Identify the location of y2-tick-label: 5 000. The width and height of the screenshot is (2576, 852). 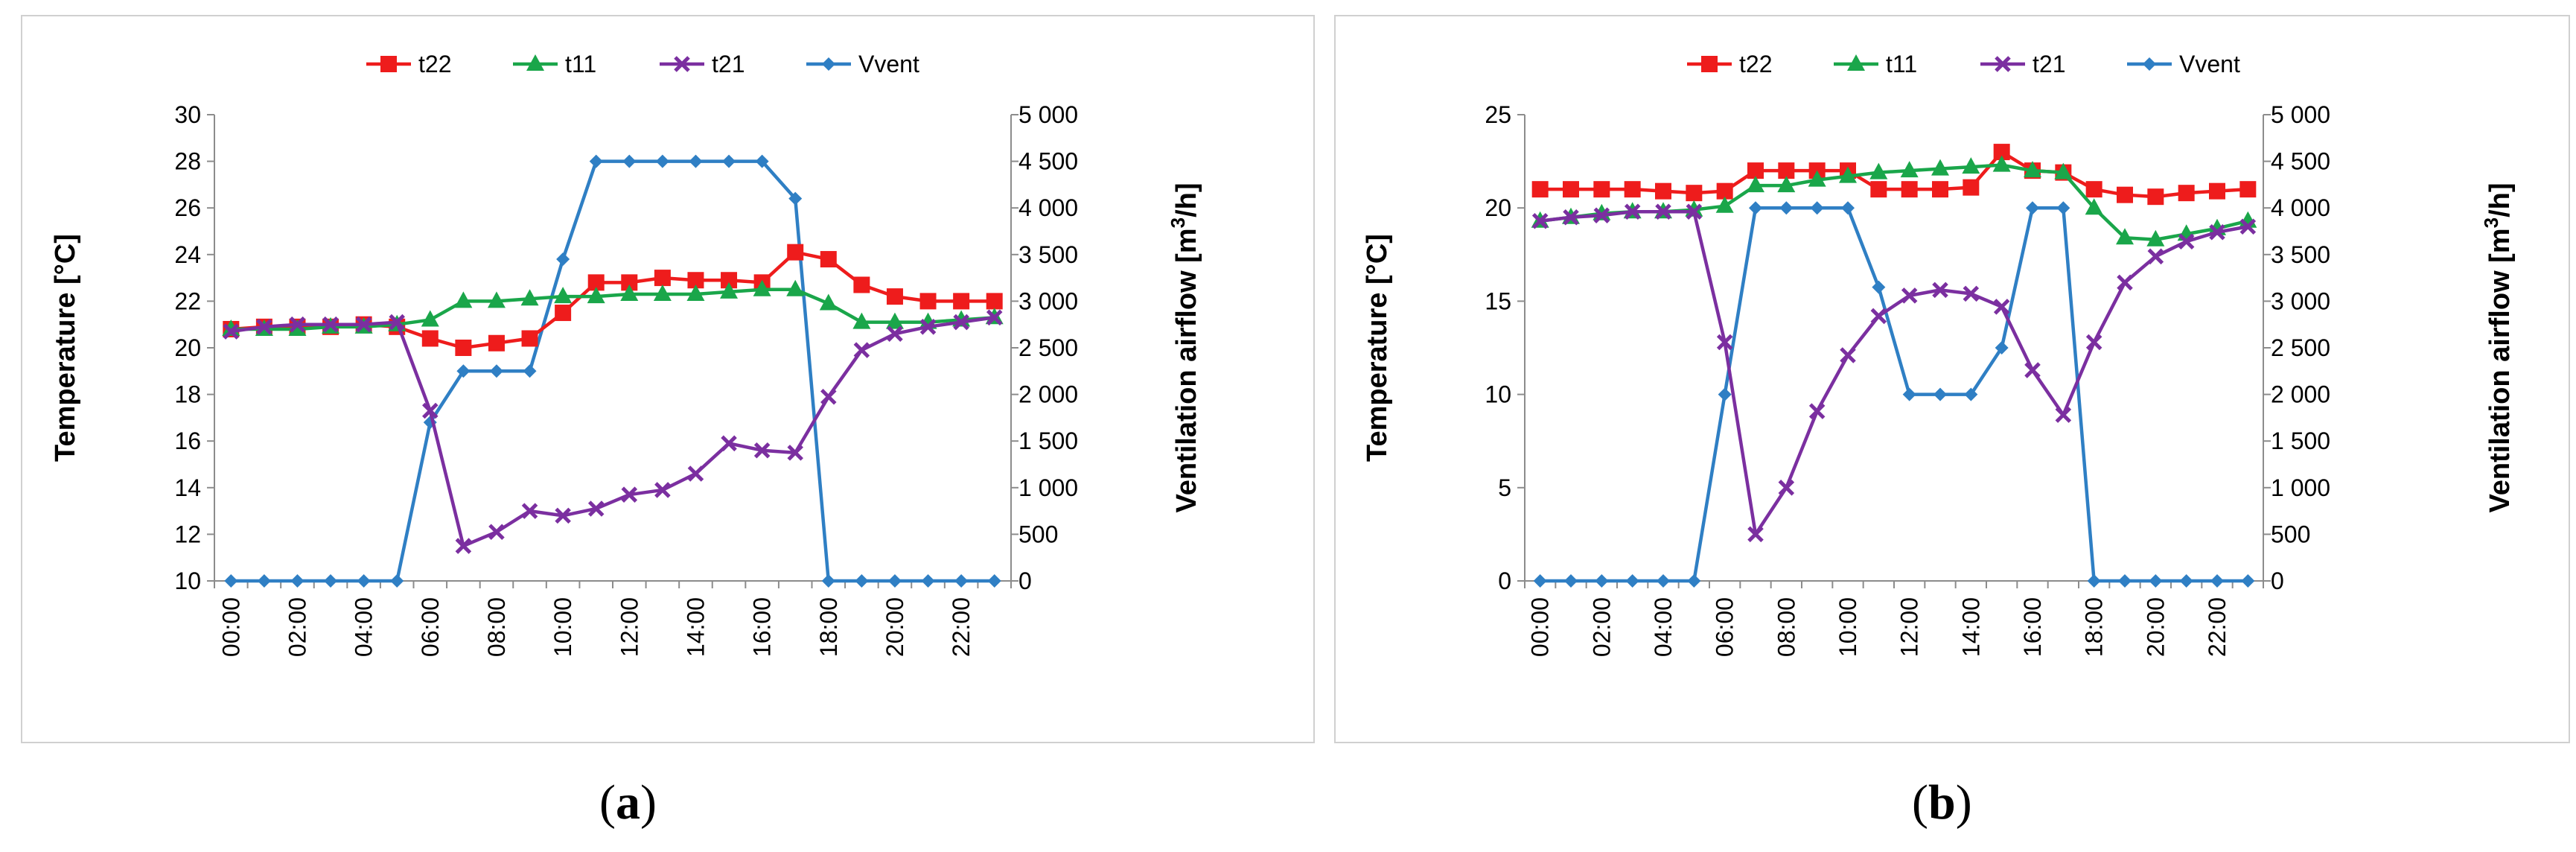
(2300, 115).